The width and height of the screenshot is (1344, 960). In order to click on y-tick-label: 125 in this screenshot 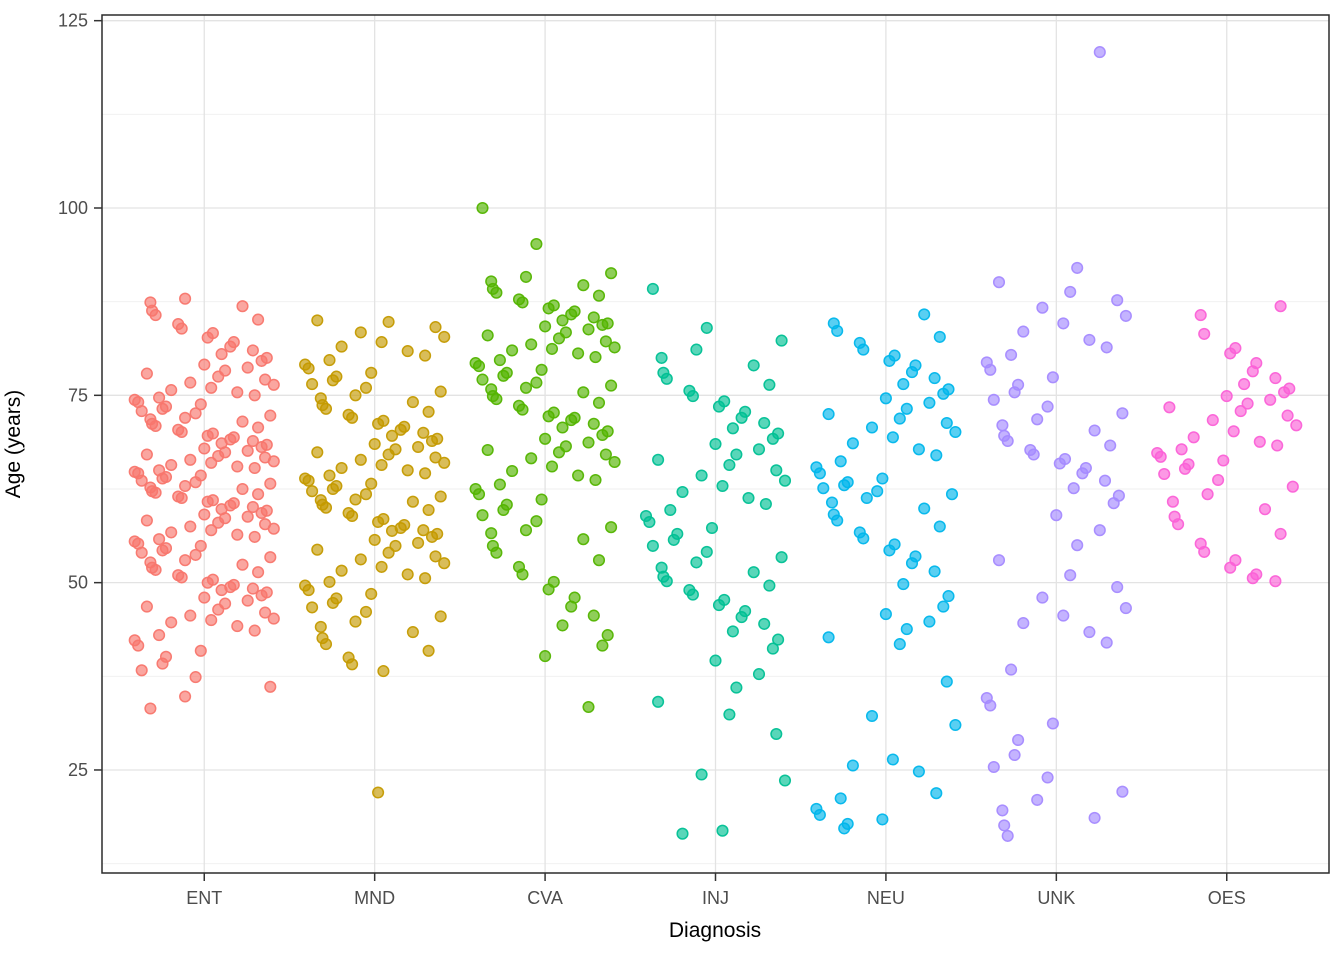, I will do `click(73, 21)`.